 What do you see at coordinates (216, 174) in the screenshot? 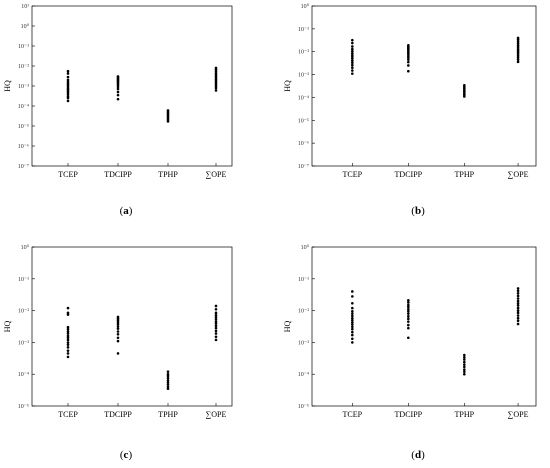
I see `x-category-label: ∑OPE` at bounding box center [216, 174].